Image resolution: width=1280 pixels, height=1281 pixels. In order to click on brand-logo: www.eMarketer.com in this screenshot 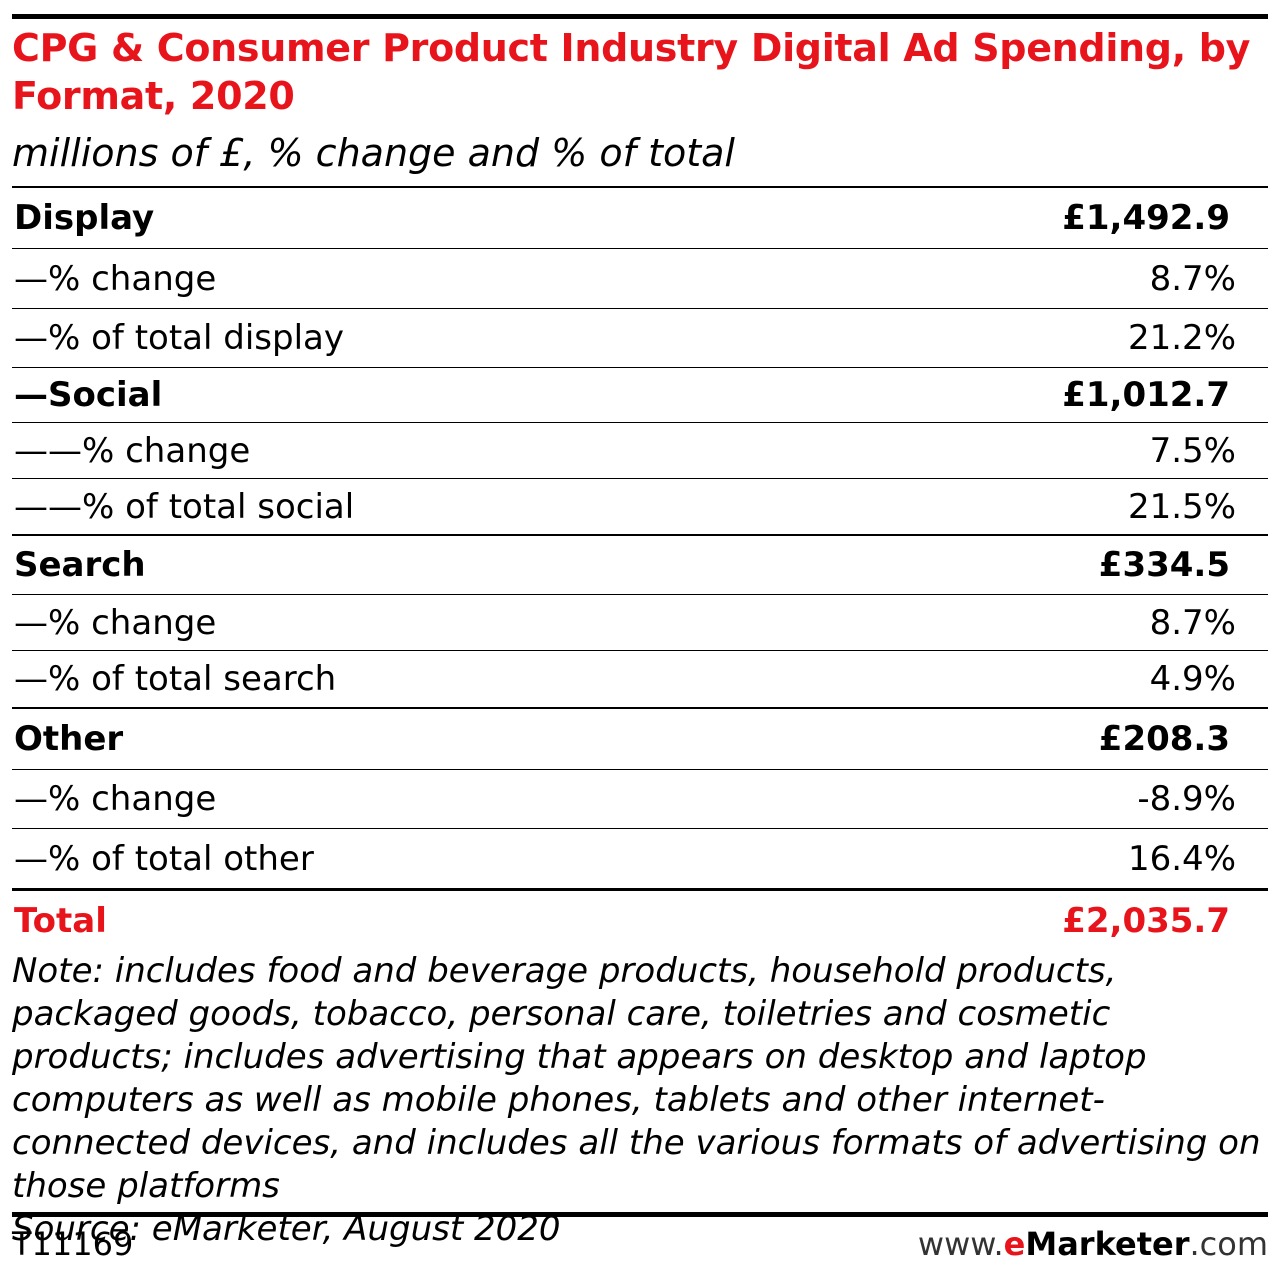, I will do `click(1093, 1244)`.